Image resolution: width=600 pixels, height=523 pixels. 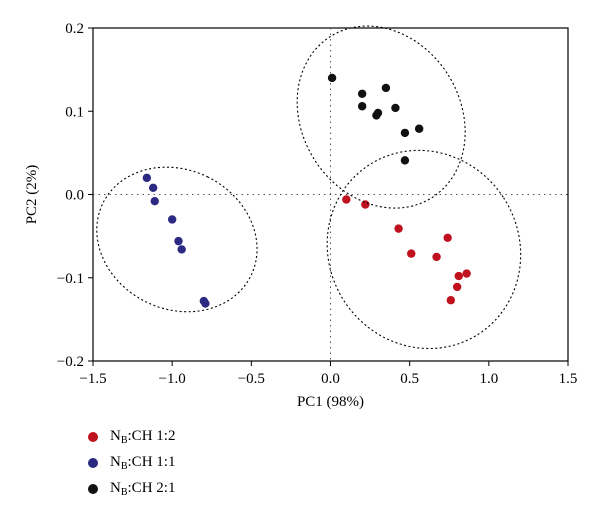 I want to click on x-tick-label: 1.0, so click(x=488, y=379).